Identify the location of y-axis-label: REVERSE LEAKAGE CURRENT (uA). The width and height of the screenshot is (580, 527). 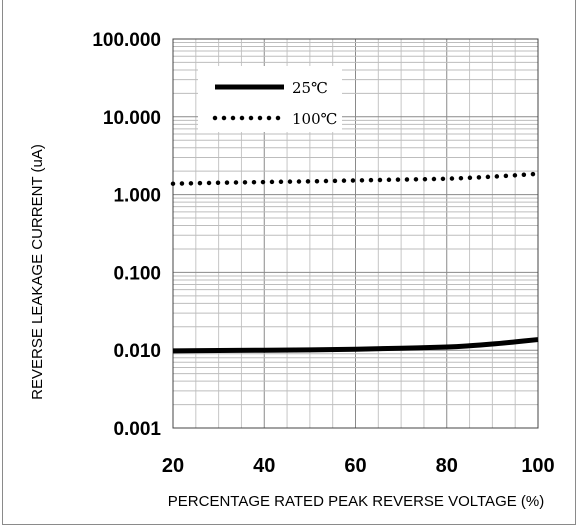
(37, 272).